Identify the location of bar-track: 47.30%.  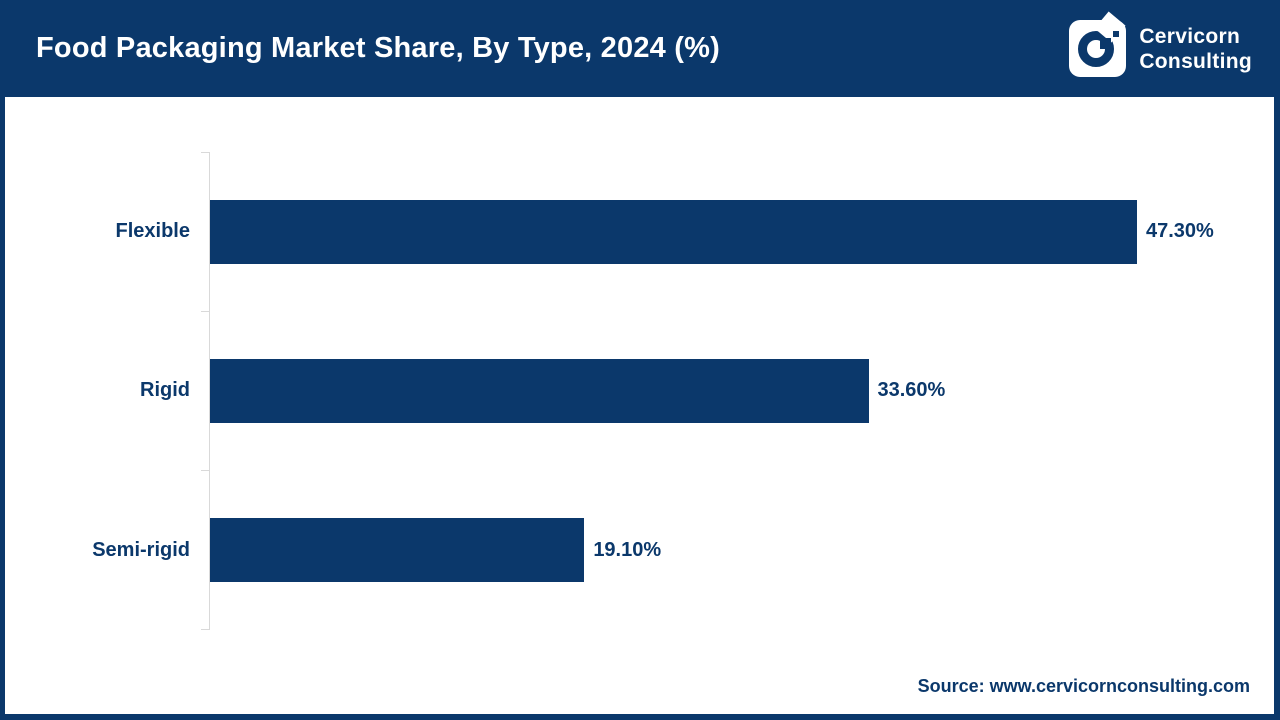
(712, 231).